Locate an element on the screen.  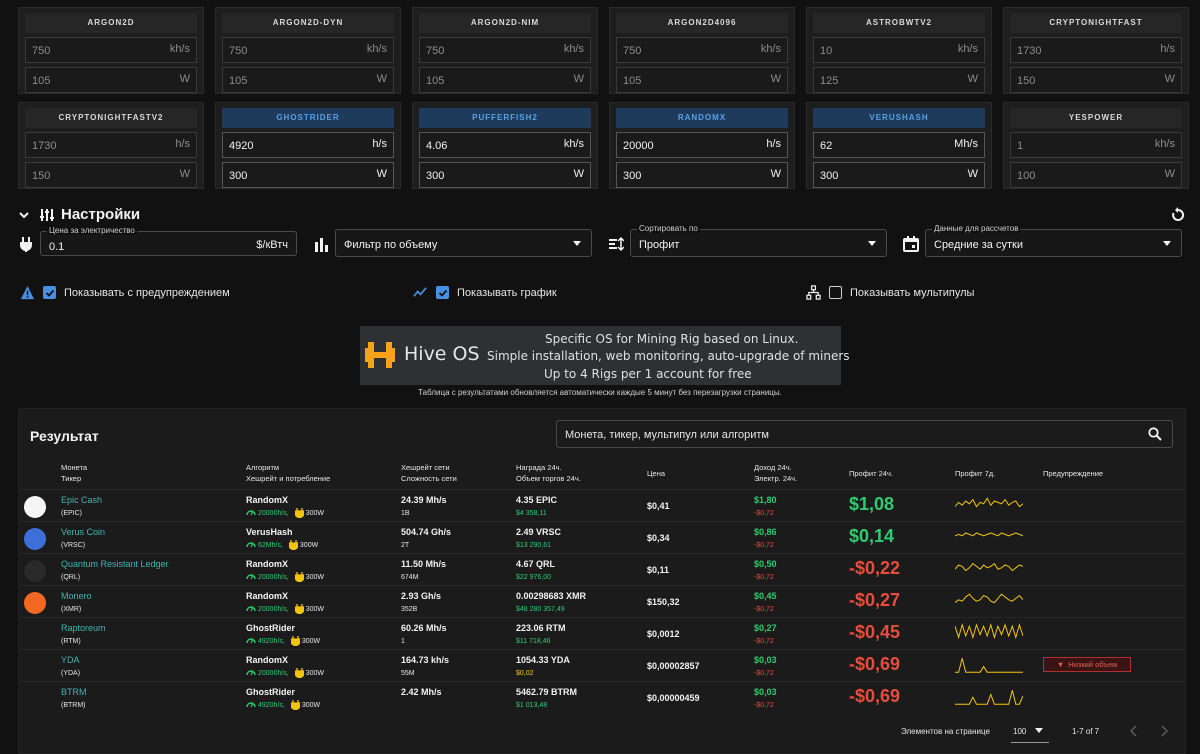
header-income: Доход 24ч. Электр. 24ч. is located at coordinates (776, 473).